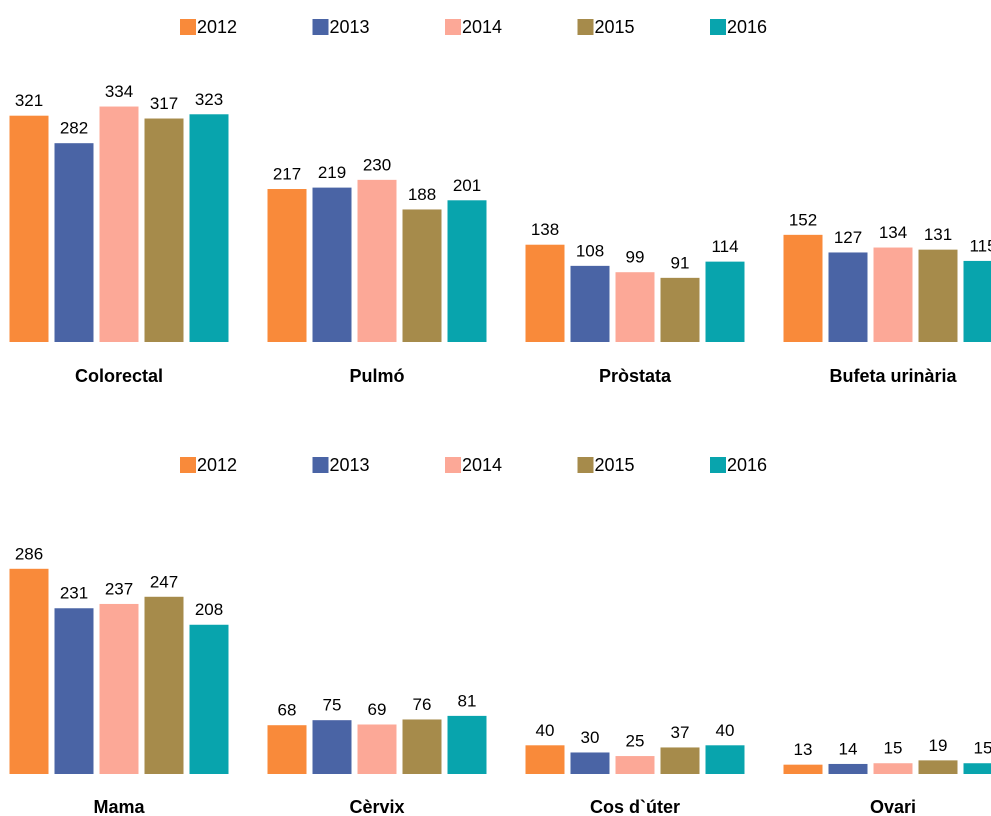  I want to click on category-label: Bufeta urinària, so click(893, 376).